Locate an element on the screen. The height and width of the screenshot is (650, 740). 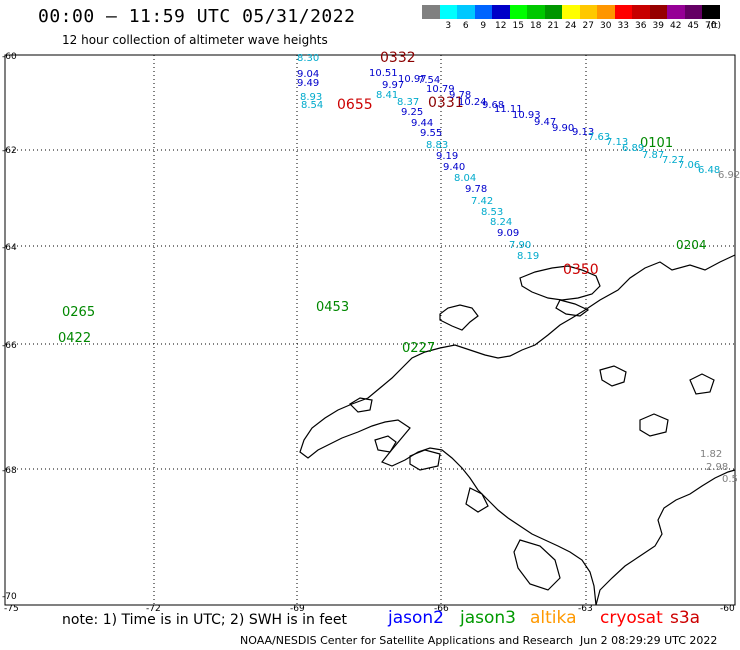
legend-cryosat: cryosat is located at coordinates (631, 618).